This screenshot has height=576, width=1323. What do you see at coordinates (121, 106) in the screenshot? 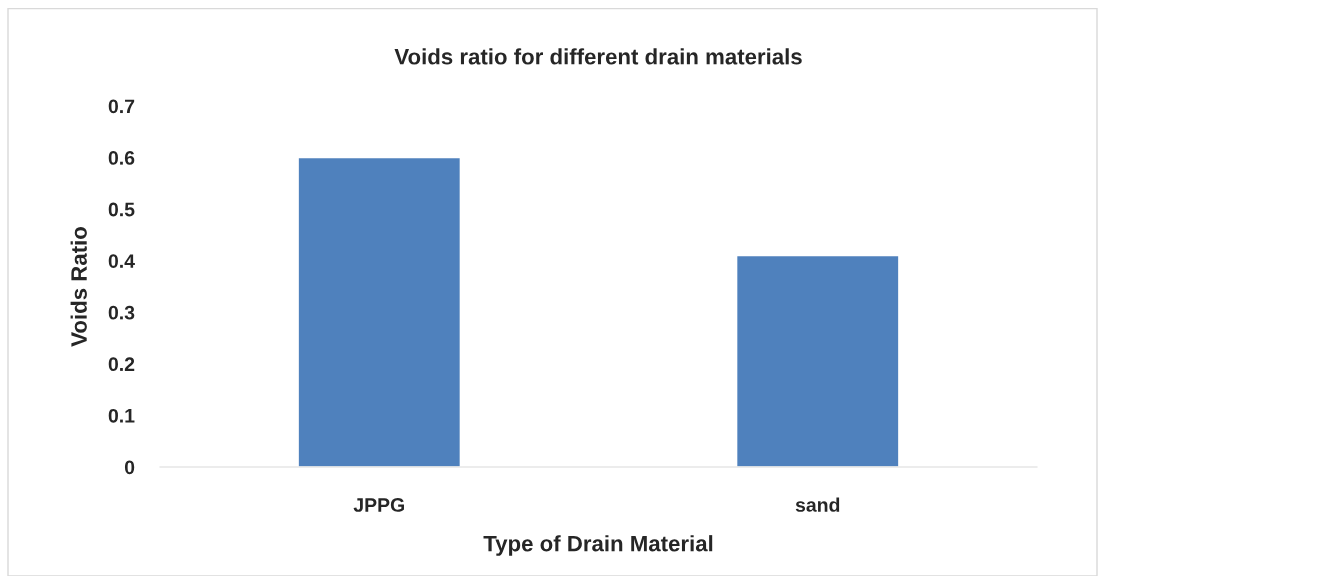
I see `y-tick-label: 0.7` at bounding box center [121, 106].